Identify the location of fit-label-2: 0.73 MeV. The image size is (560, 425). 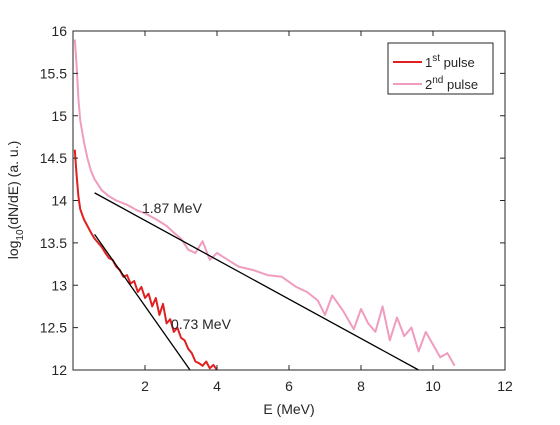
(201, 324).